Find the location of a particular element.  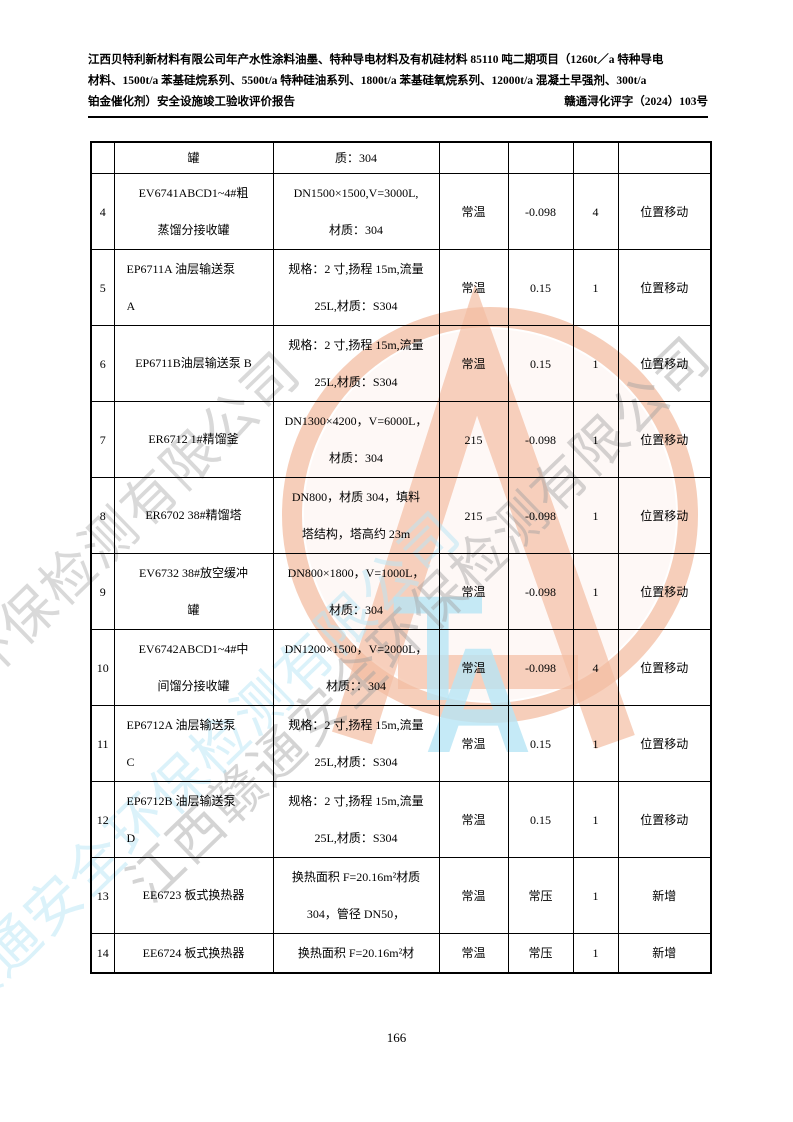

cell-no: 13 is located at coordinates (102, 895).